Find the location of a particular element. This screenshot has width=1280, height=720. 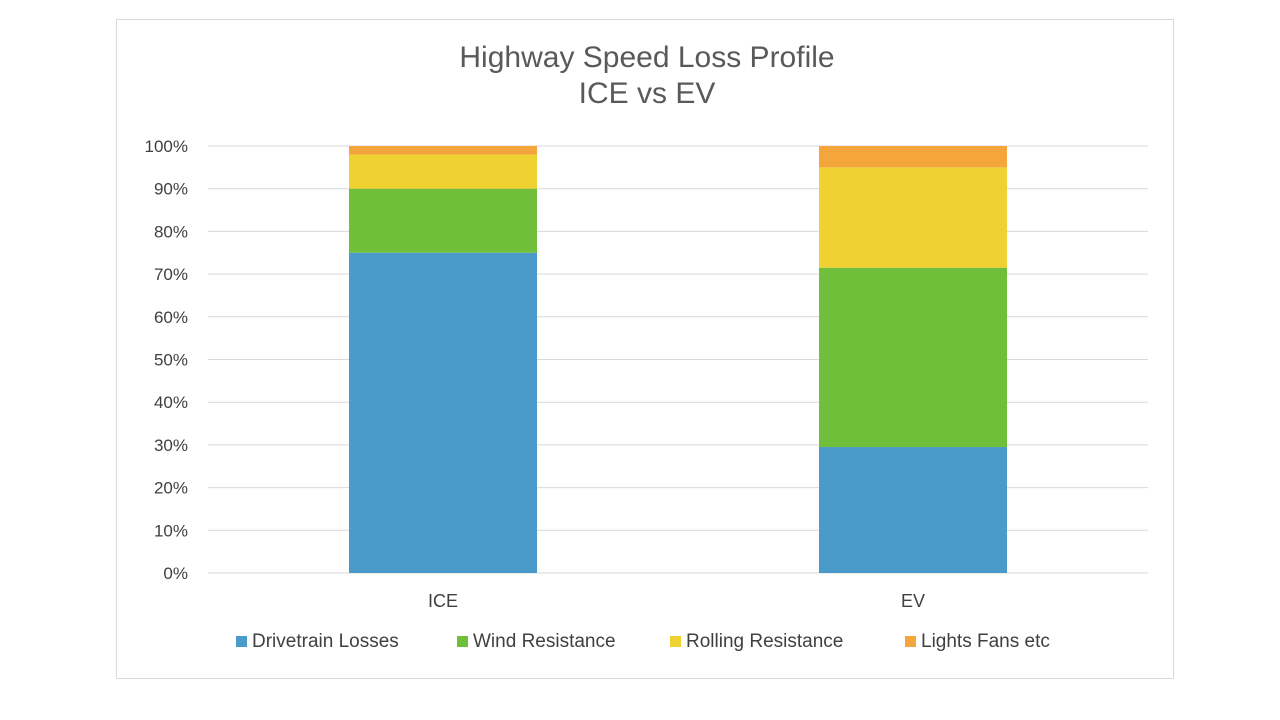

legend-item: Drivetrain Losses is located at coordinates (317, 641).